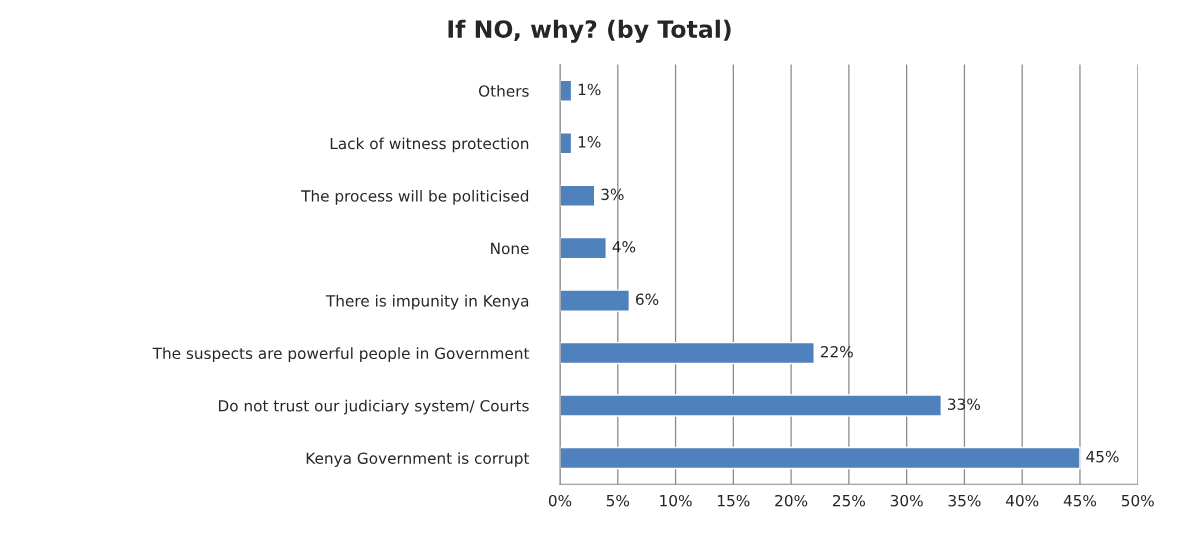 The height and width of the screenshot is (538, 1179). I want to click on data-label: 45%, so click(1102, 456).